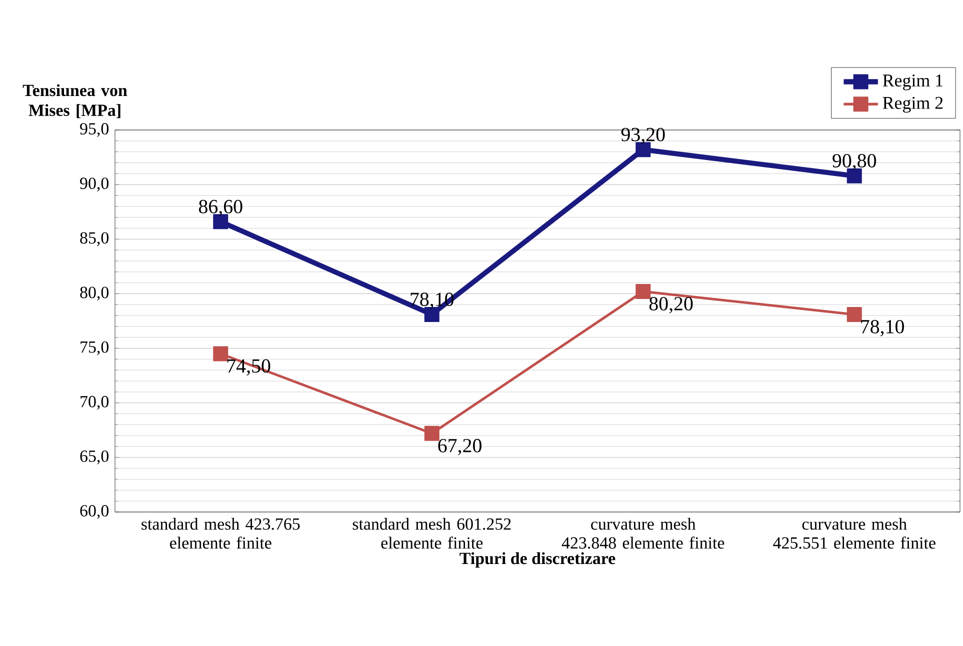 This screenshot has width=963, height=646. I want to click on y-tick-label: 80,0, so click(94, 293).